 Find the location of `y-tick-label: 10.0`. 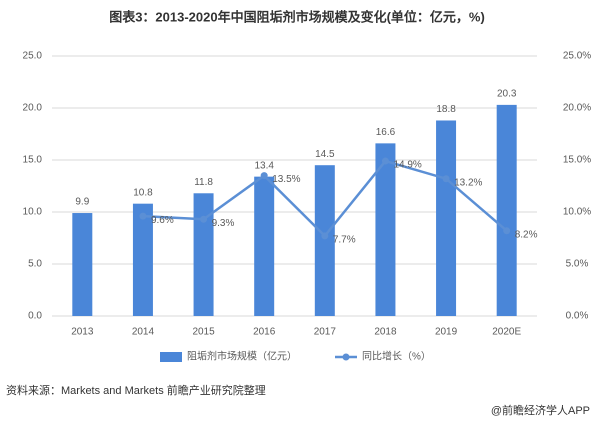

y-tick-label: 10.0 is located at coordinates (33, 212).